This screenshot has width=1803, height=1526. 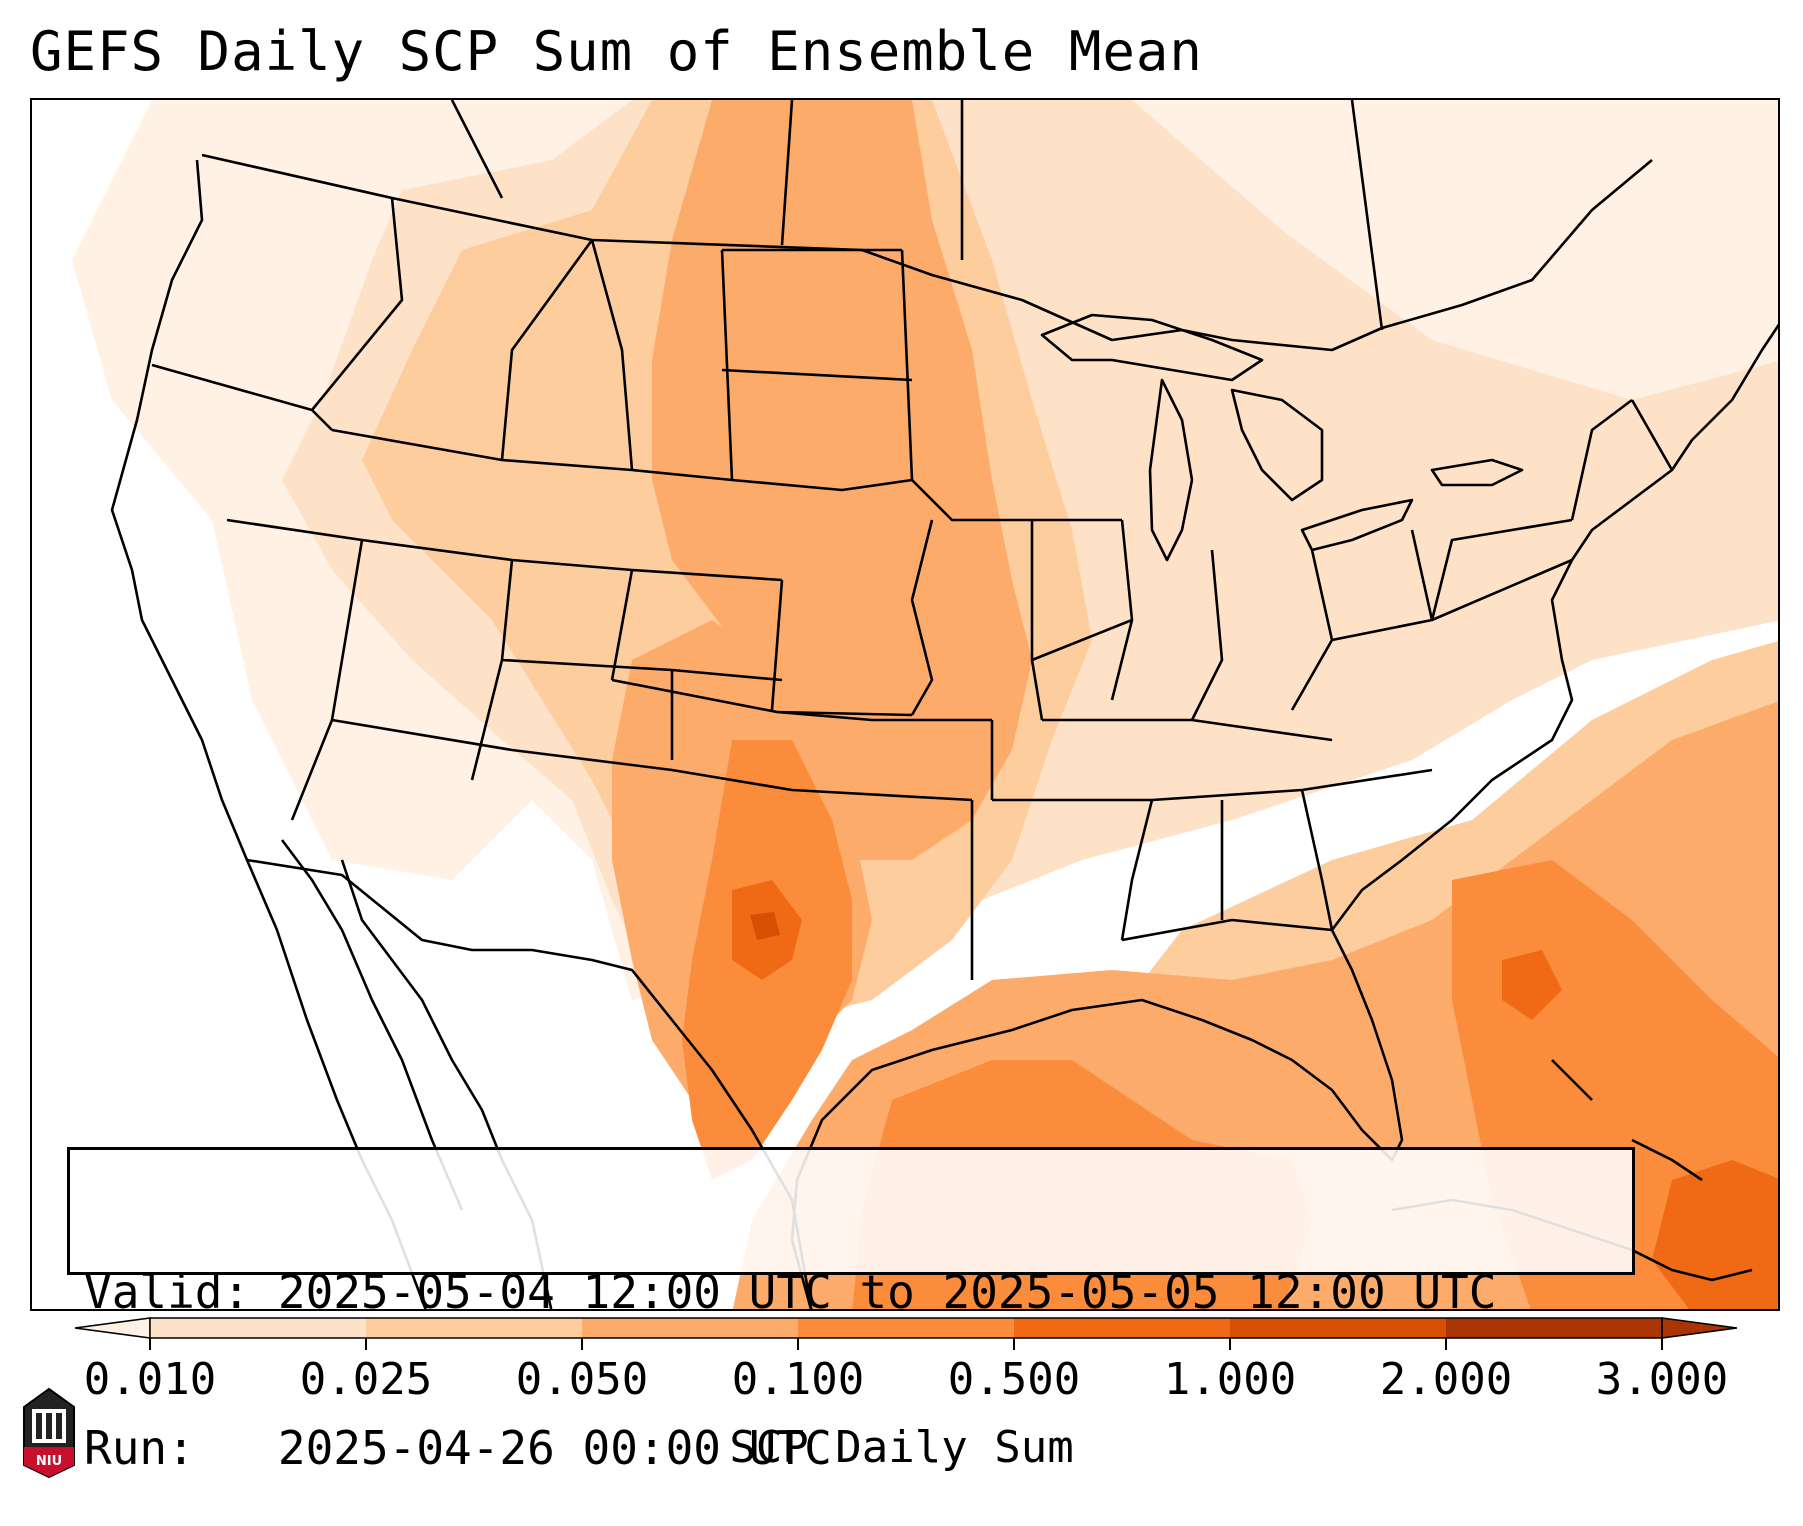 What do you see at coordinates (1532, 985) in the screenshot?
I see `shade-level-5-fl` at bounding box center [1532, 985].